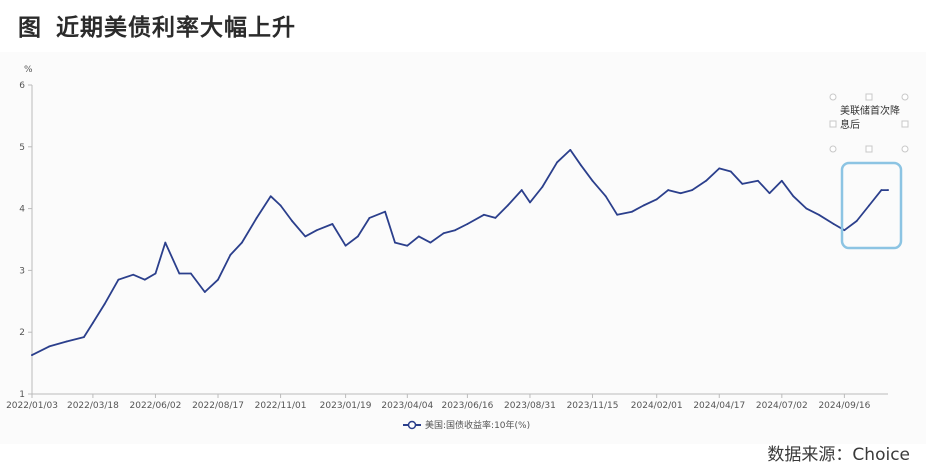 The image size is (926, 474). Describe the element at coordinates (477, 425) in the screenshot. I see `legend-label: 美国:国债收益率:10年(%)` at that location.